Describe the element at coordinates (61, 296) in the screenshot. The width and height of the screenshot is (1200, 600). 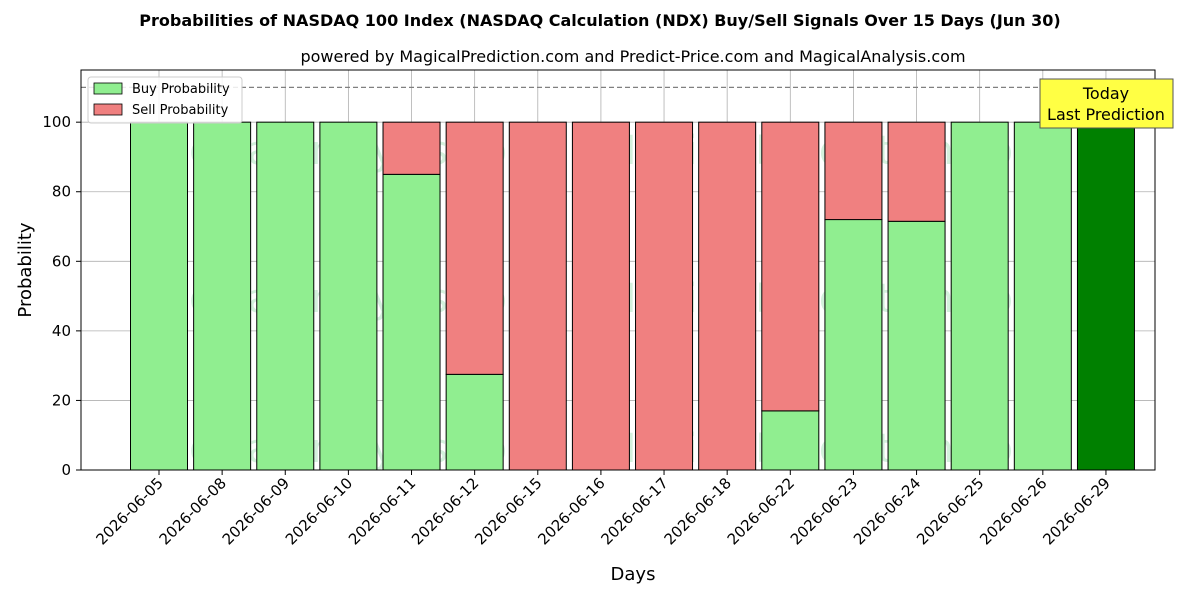
I see `y-axis-ticks: 0 20 40 60 80 100` at that location.